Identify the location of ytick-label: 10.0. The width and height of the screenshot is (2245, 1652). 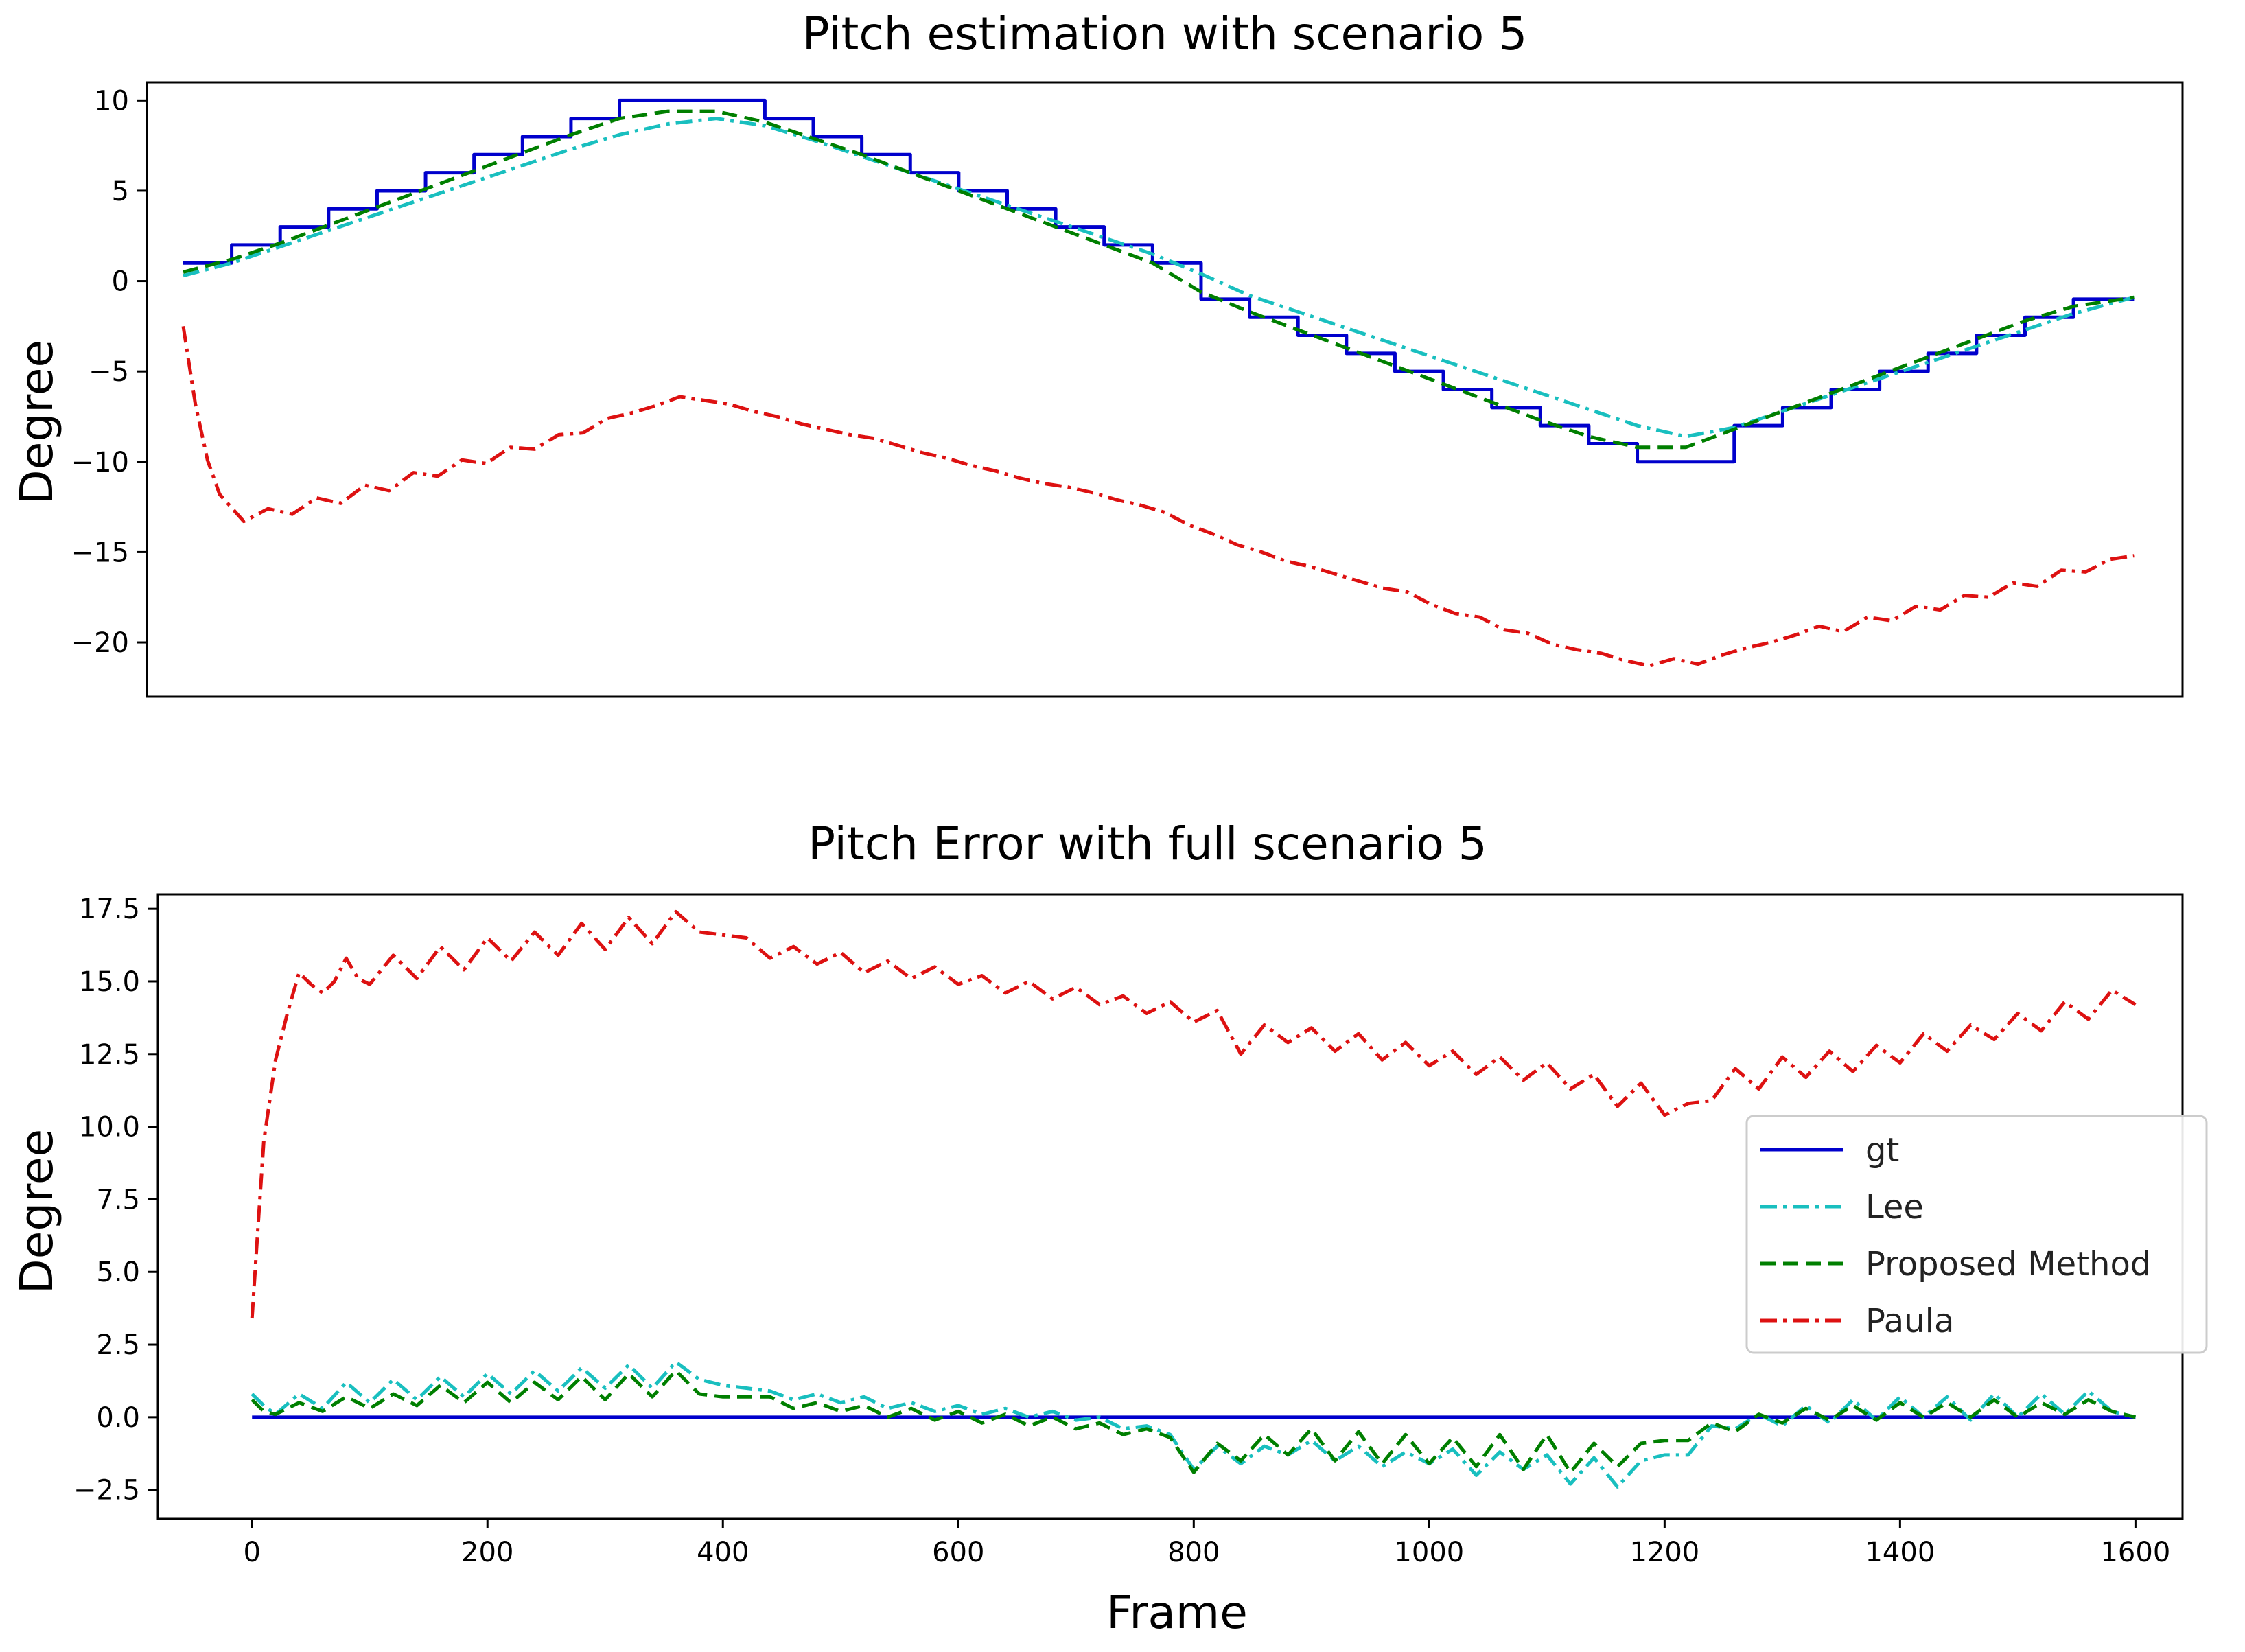
(109, 1127).